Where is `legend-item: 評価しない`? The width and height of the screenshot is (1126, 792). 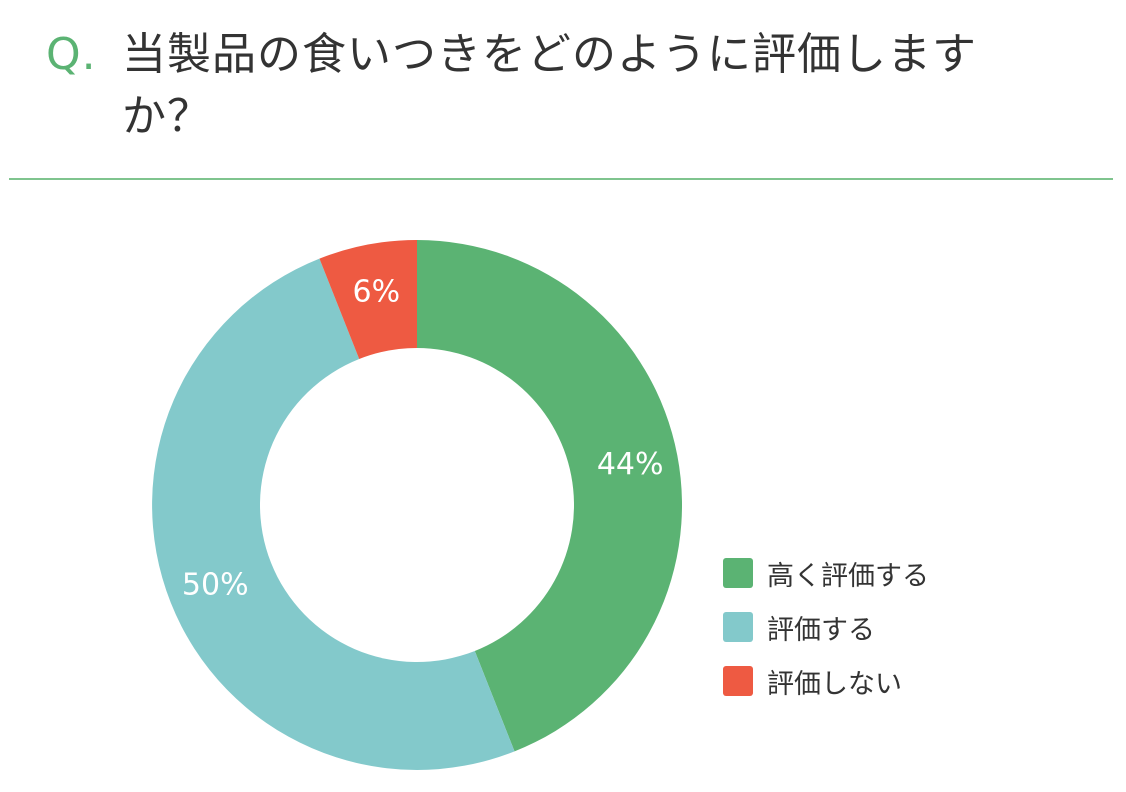
legend-item: 評価しない is located at coordinates (826, 681).